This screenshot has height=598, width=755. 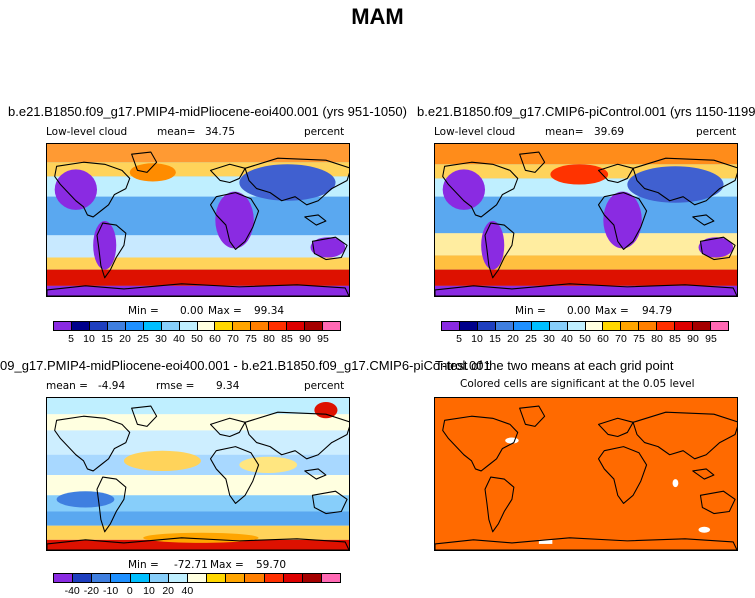 I want to click on panel-4-map, so click(x=586, y=474).